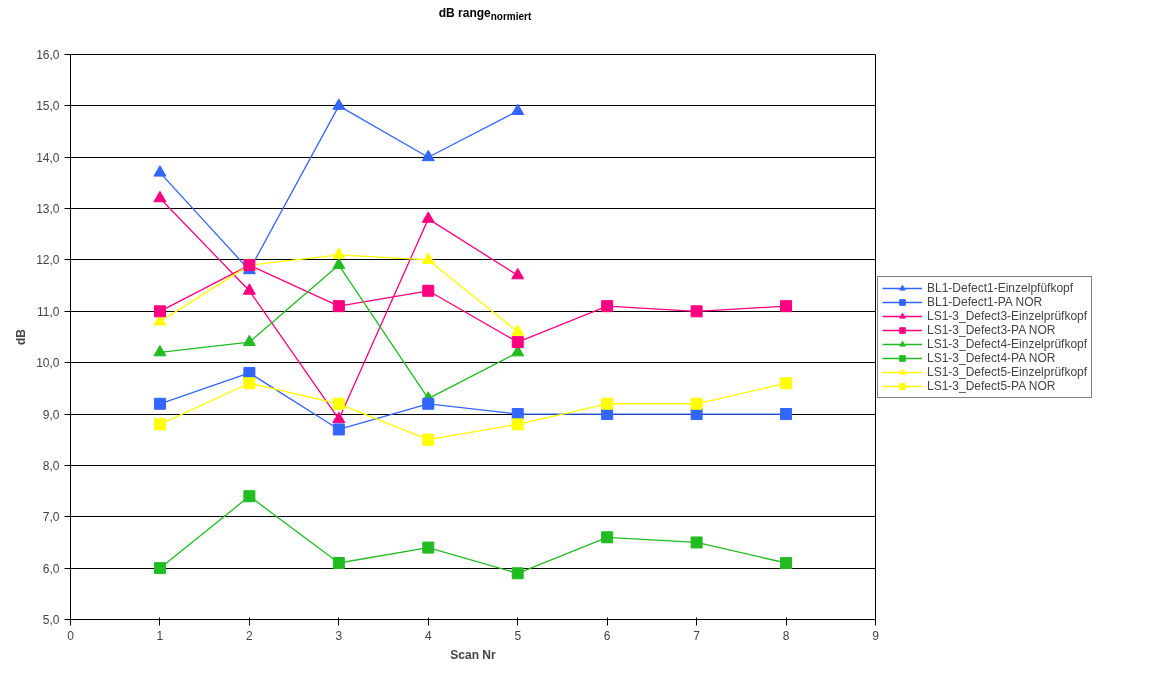 This screenshot has height=698, width=1164. What do you see at coordinates (51, 620) in the screenshot?
I see `y-tick-label: 5,0` at bounding box center [51, 620].